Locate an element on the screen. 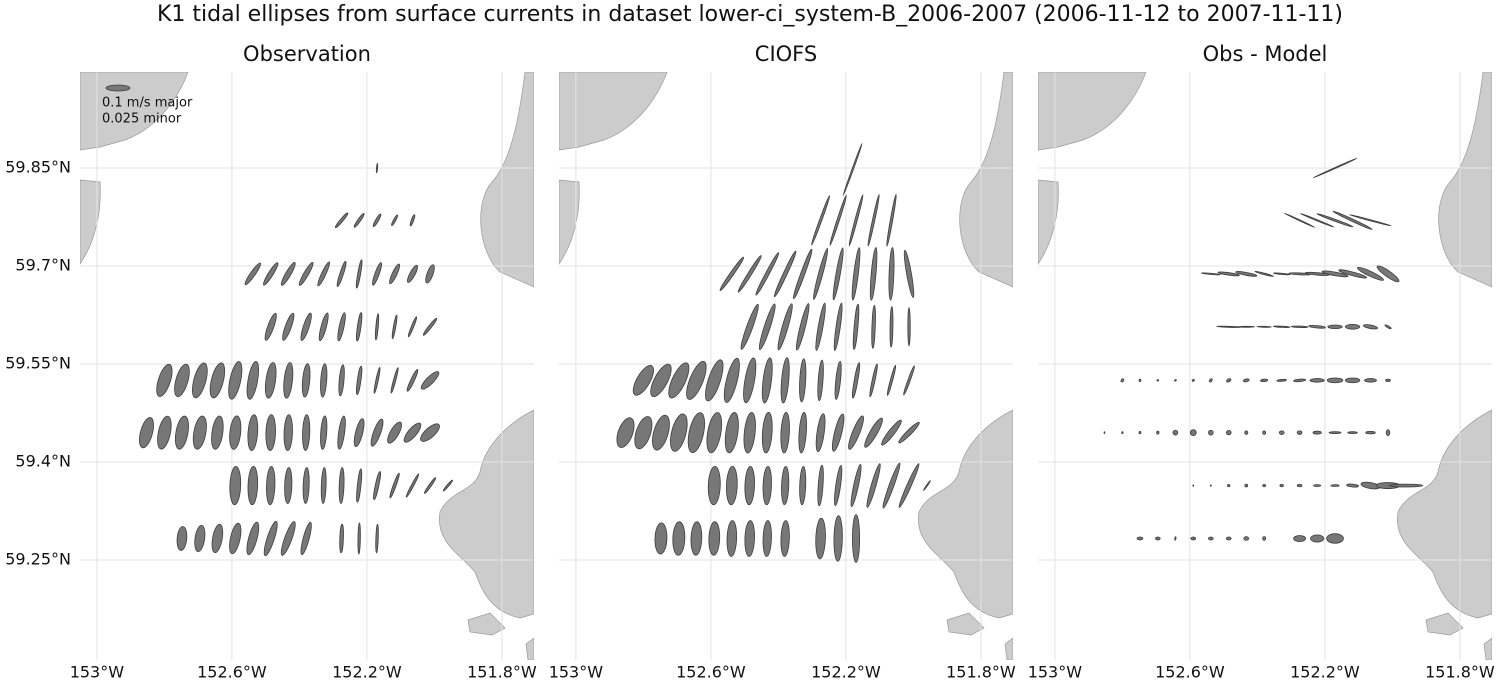  y-tick-label: 59.25°N is located at coordinates (38, 559).